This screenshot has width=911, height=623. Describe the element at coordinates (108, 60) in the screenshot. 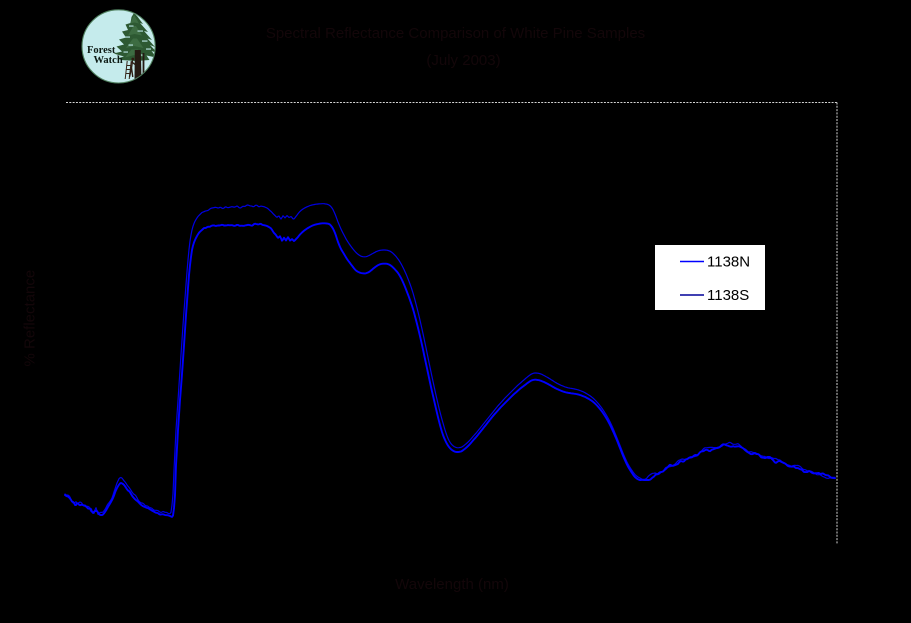

I see `svg-text: Watch` at that location.